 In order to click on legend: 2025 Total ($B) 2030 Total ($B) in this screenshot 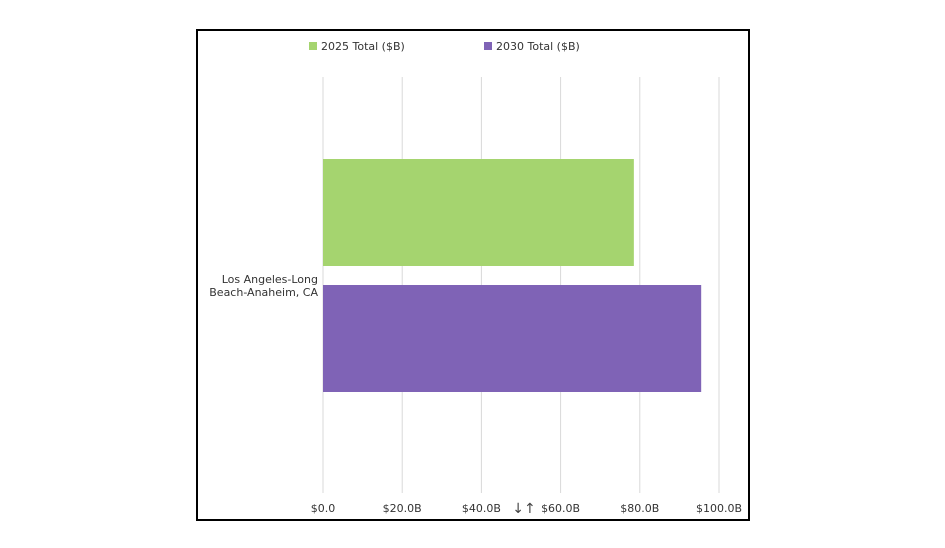, I will do `click(444, 46)`.